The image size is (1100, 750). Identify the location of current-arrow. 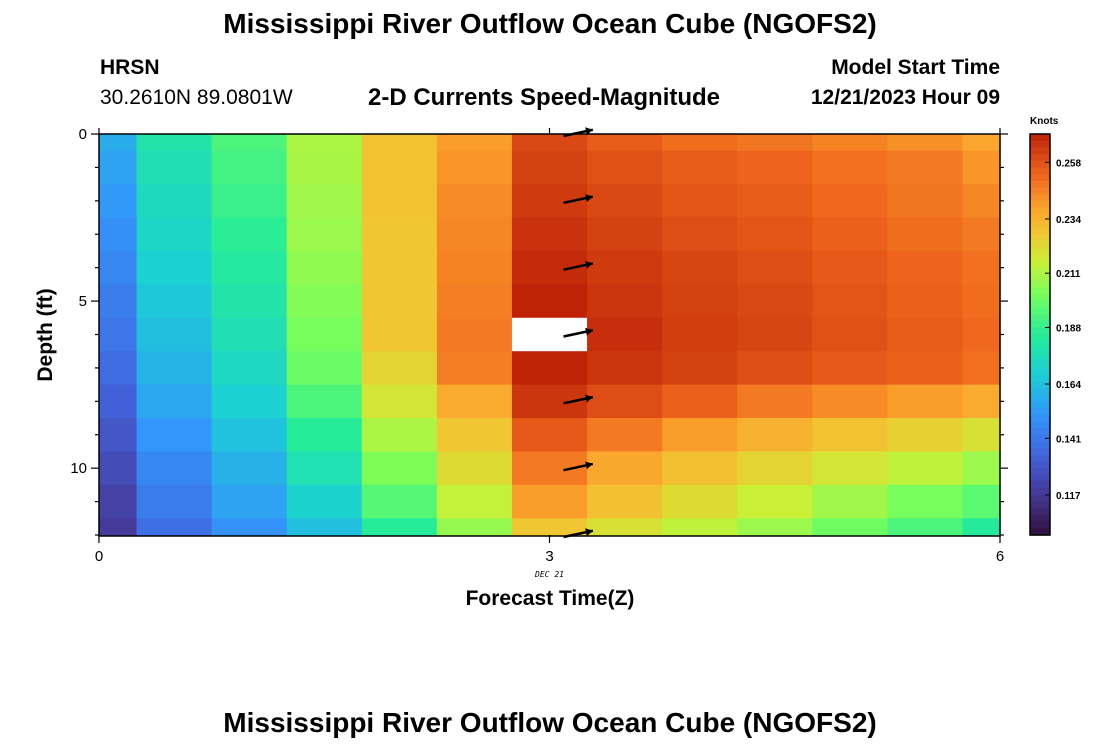
(578, 132).